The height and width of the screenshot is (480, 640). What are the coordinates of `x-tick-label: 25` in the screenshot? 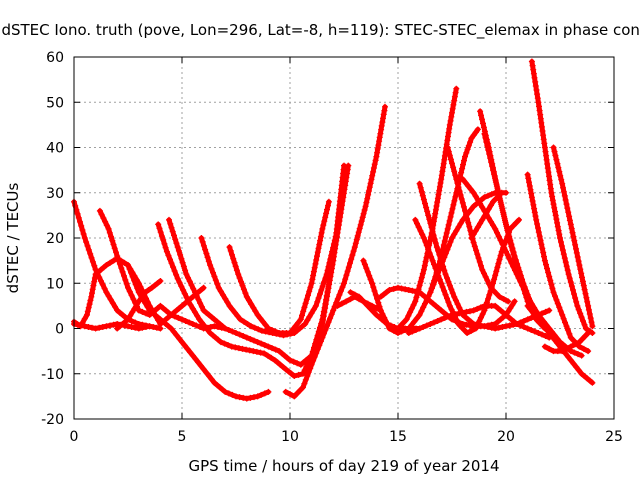 It's located at (614, 437).